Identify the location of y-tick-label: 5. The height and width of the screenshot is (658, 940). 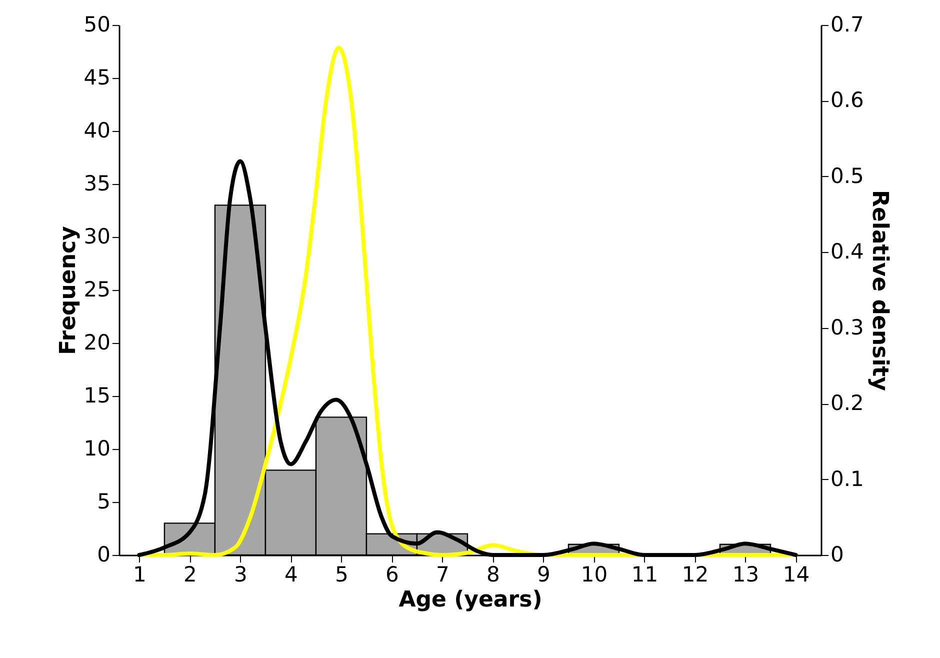
(103, 502).